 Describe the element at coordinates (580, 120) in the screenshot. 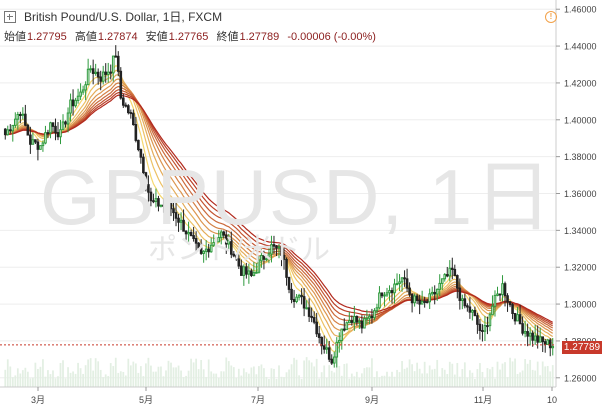

I see `y-tick-label: 1.40000` at that location.